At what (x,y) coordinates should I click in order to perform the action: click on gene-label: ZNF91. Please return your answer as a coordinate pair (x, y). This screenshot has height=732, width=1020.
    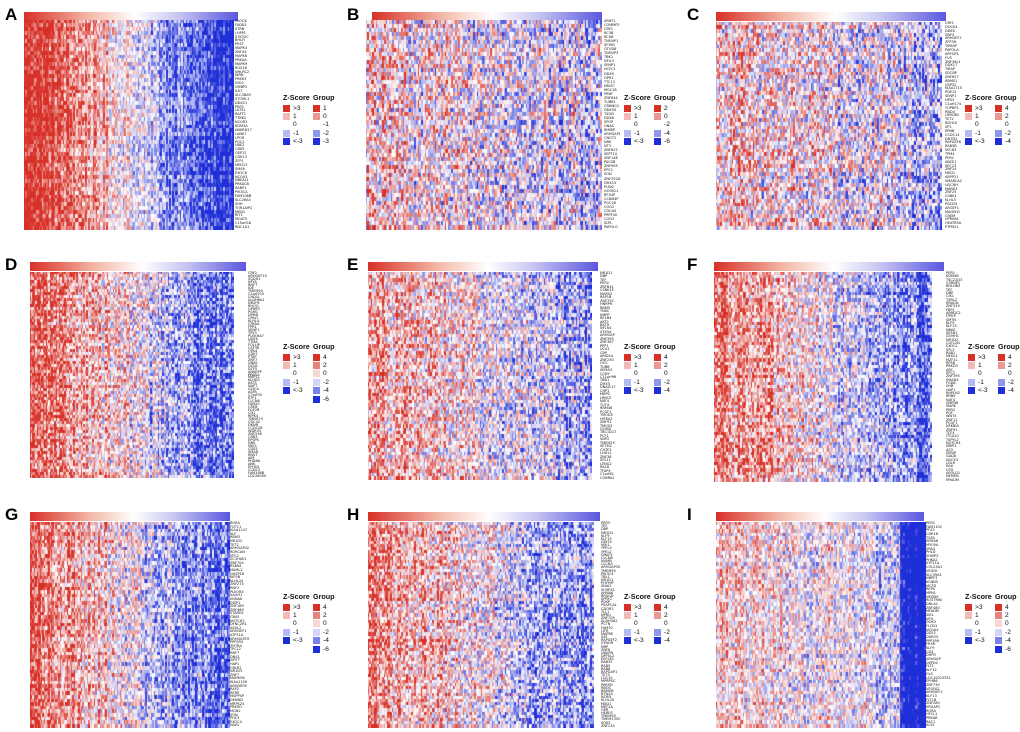
    Looking at the image, I should click on (952, 429).